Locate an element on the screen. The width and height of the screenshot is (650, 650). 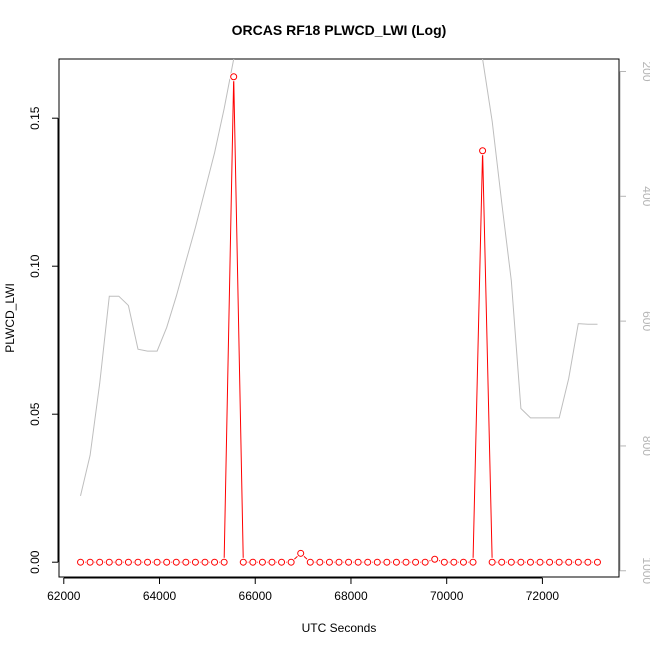
chart-title: ORCAS RF18 PLWCD_LWI (Log) is located at coordinates (339, 30).